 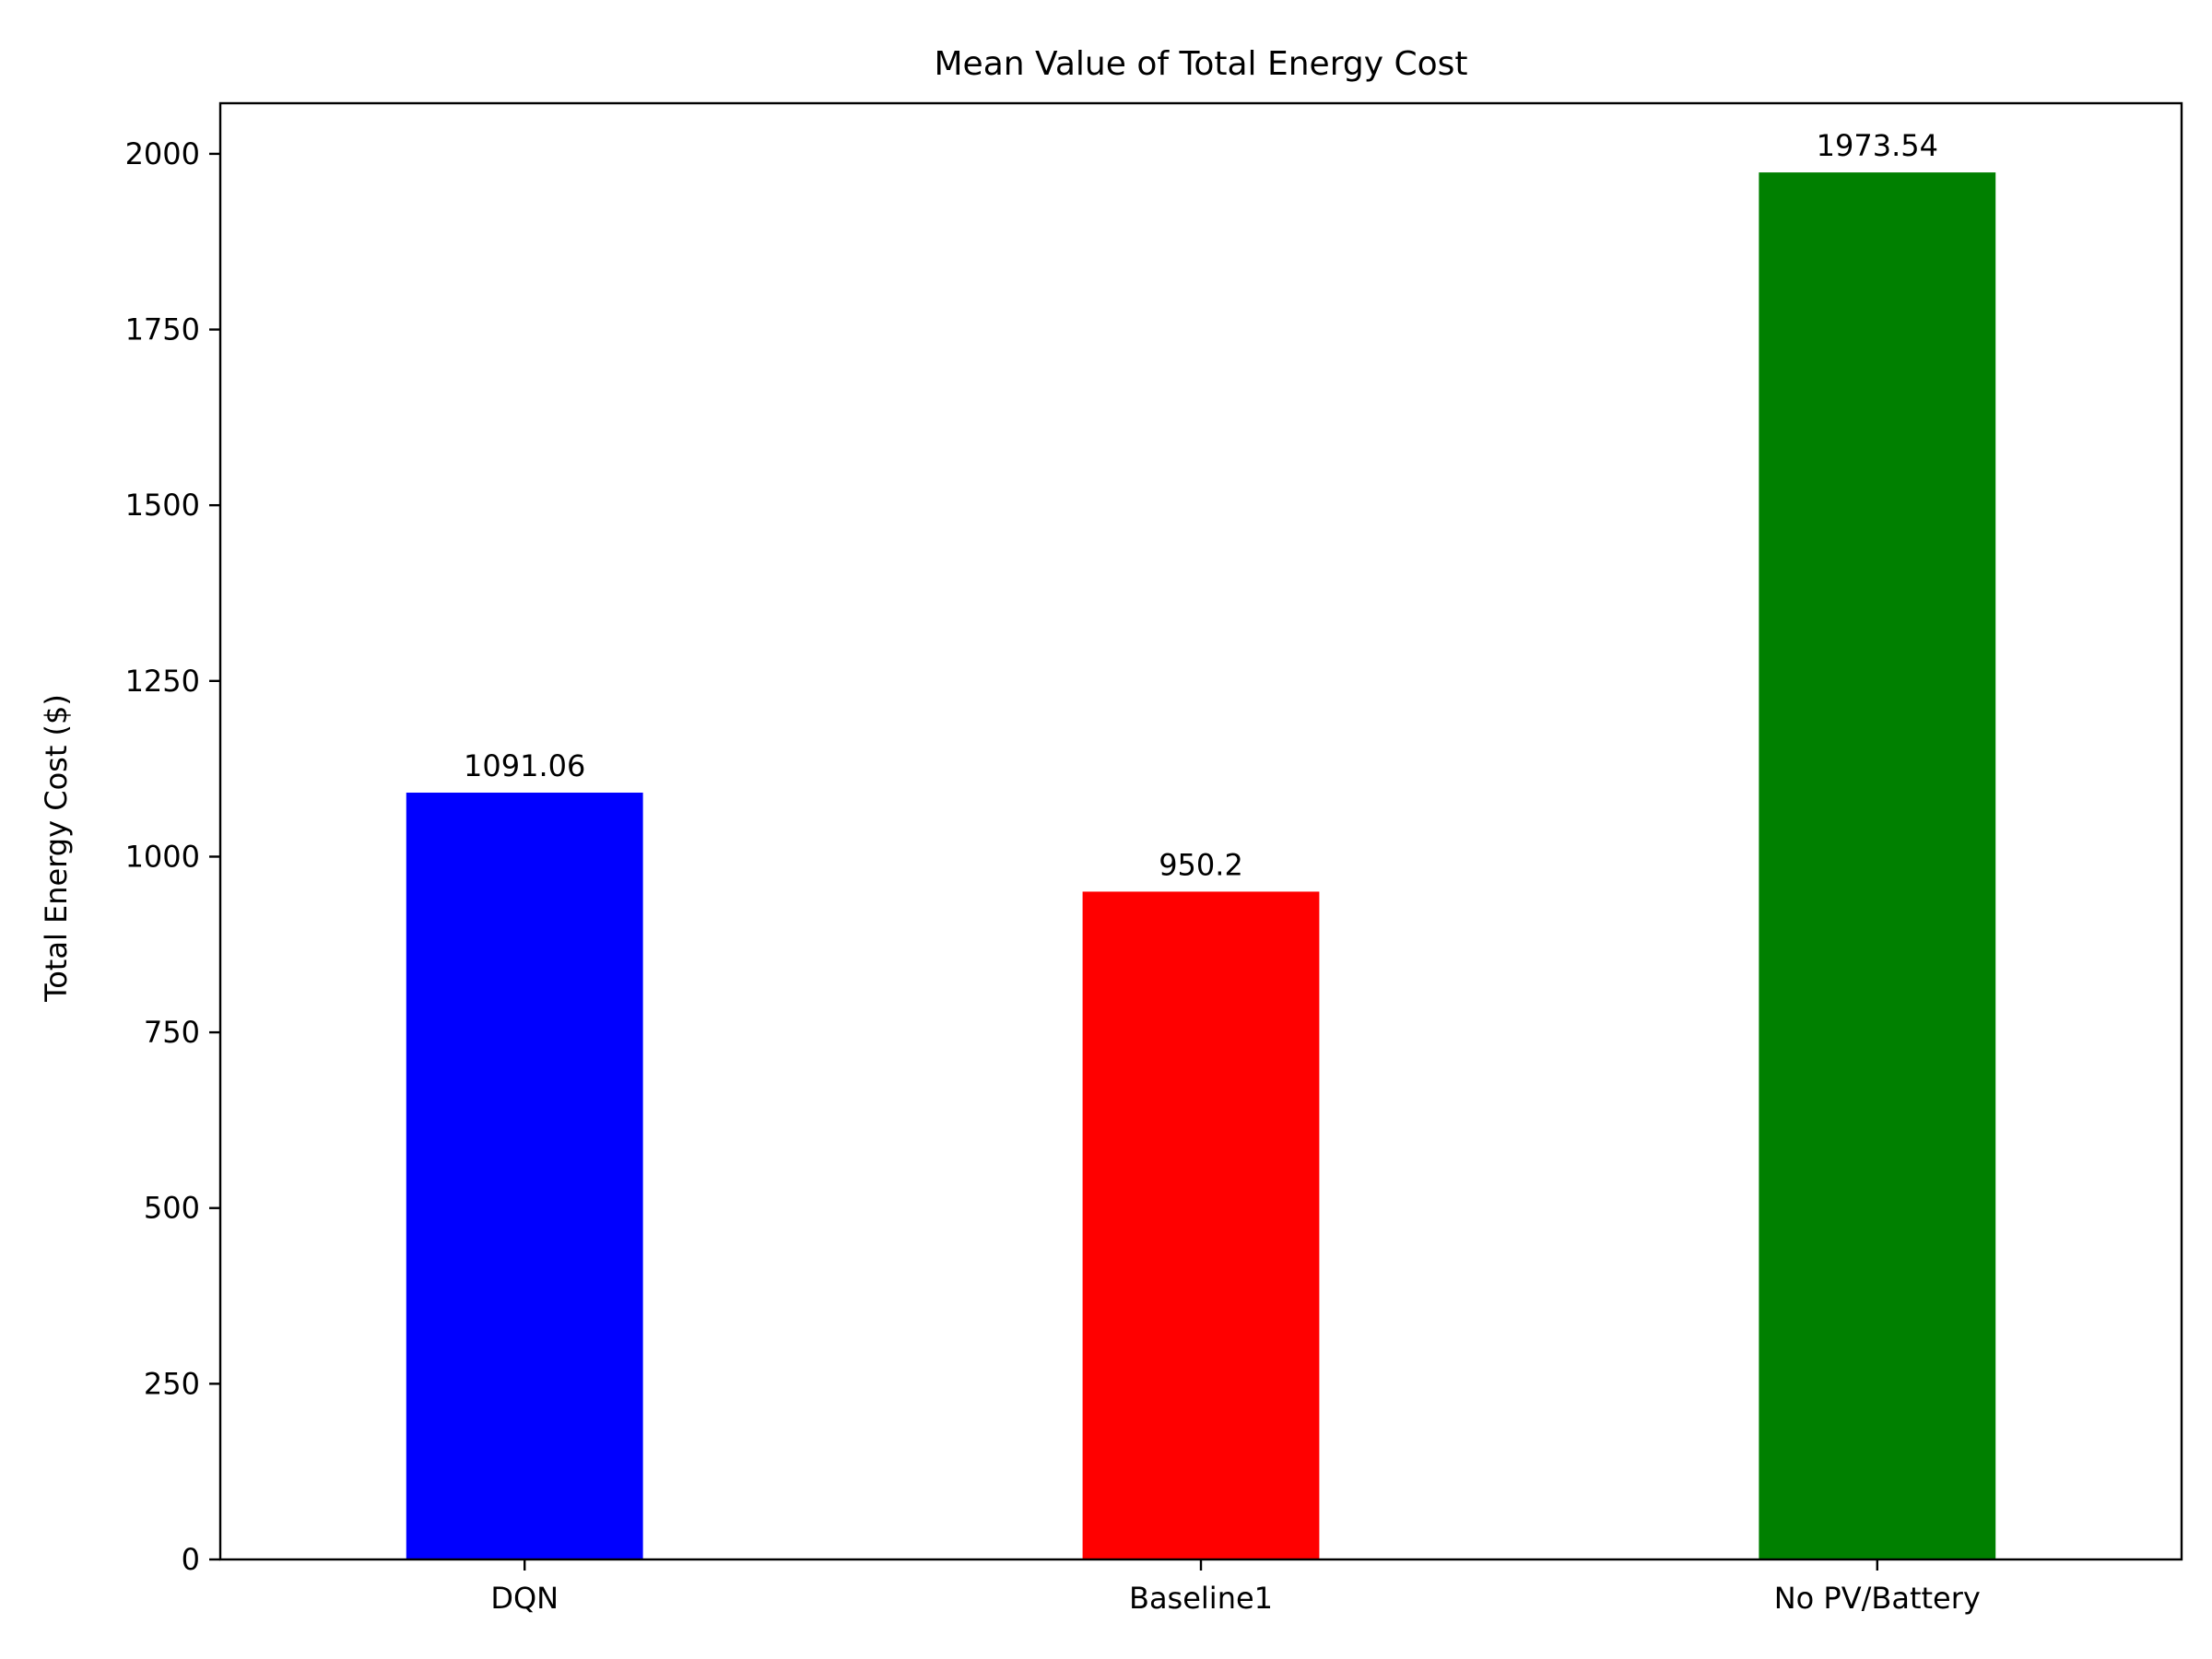 I want to click on y-tick-label: 0, so click(x=191, y=1559).